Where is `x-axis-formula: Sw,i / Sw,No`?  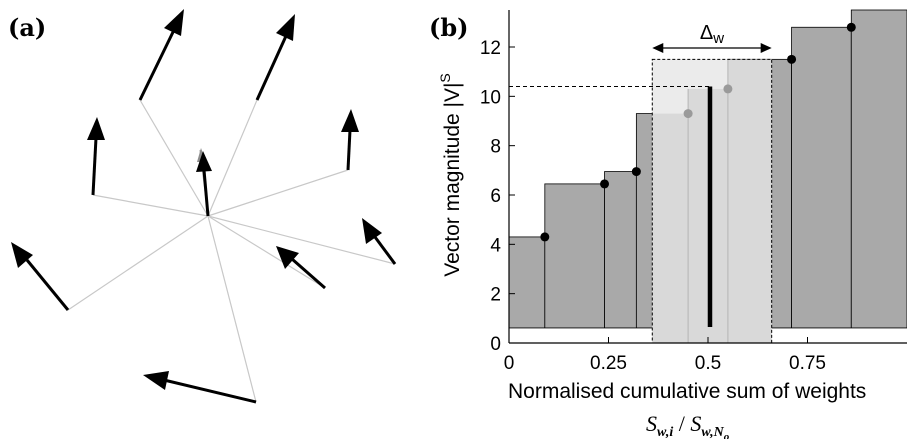 x-axis-formula: Sw,i / Sw,No is located at coordinates (688, 425).